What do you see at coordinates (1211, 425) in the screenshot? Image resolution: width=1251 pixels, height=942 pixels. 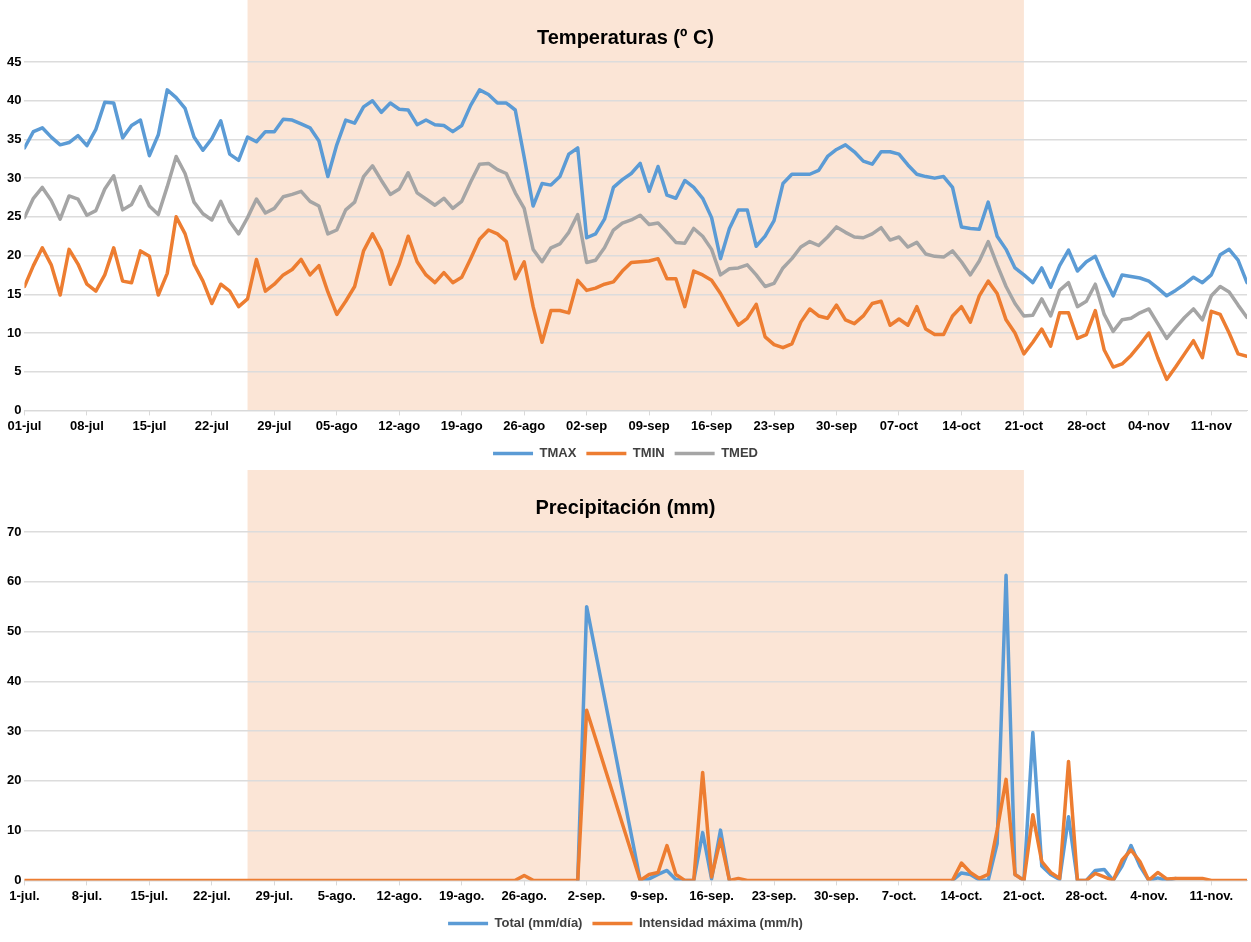 I see `x-tick-label: 11-nov` at bounding box center [1211, 425].